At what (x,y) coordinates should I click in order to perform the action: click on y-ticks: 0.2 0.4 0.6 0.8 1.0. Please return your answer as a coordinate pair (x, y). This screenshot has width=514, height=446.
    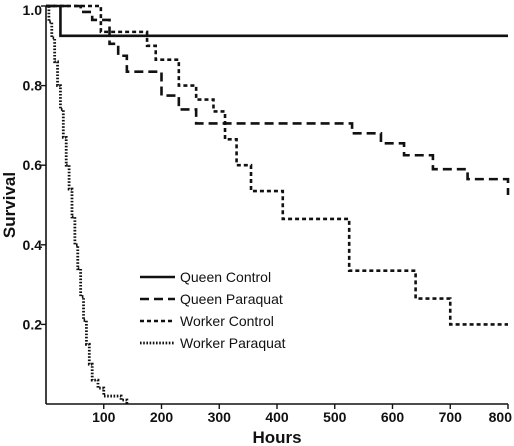
    Looking at the image, I should click on (34, 167).